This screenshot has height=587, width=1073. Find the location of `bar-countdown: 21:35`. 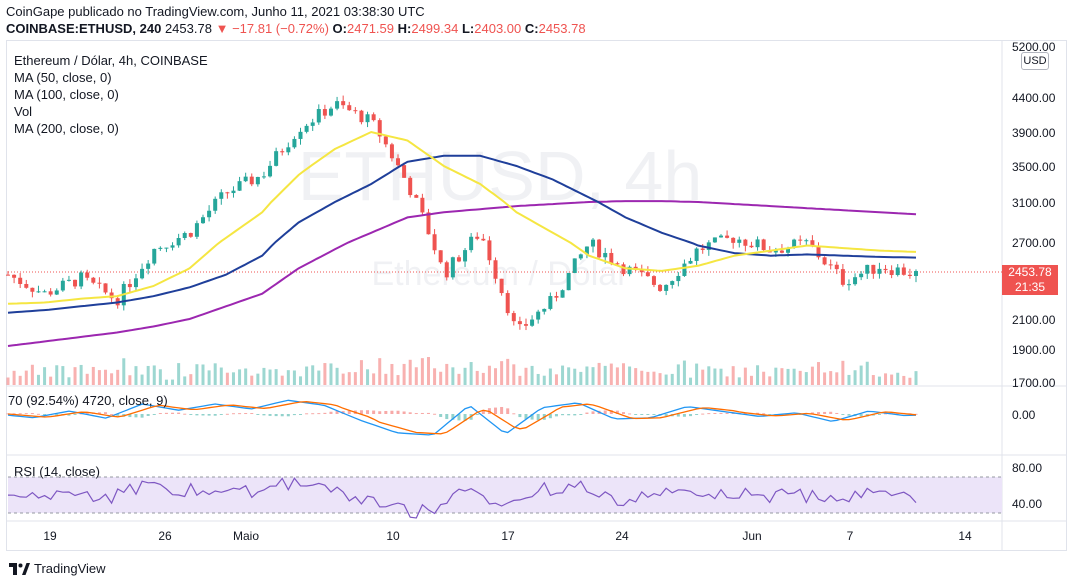

bar-countdown: 21:35 is located at coordinates (1030, 287).